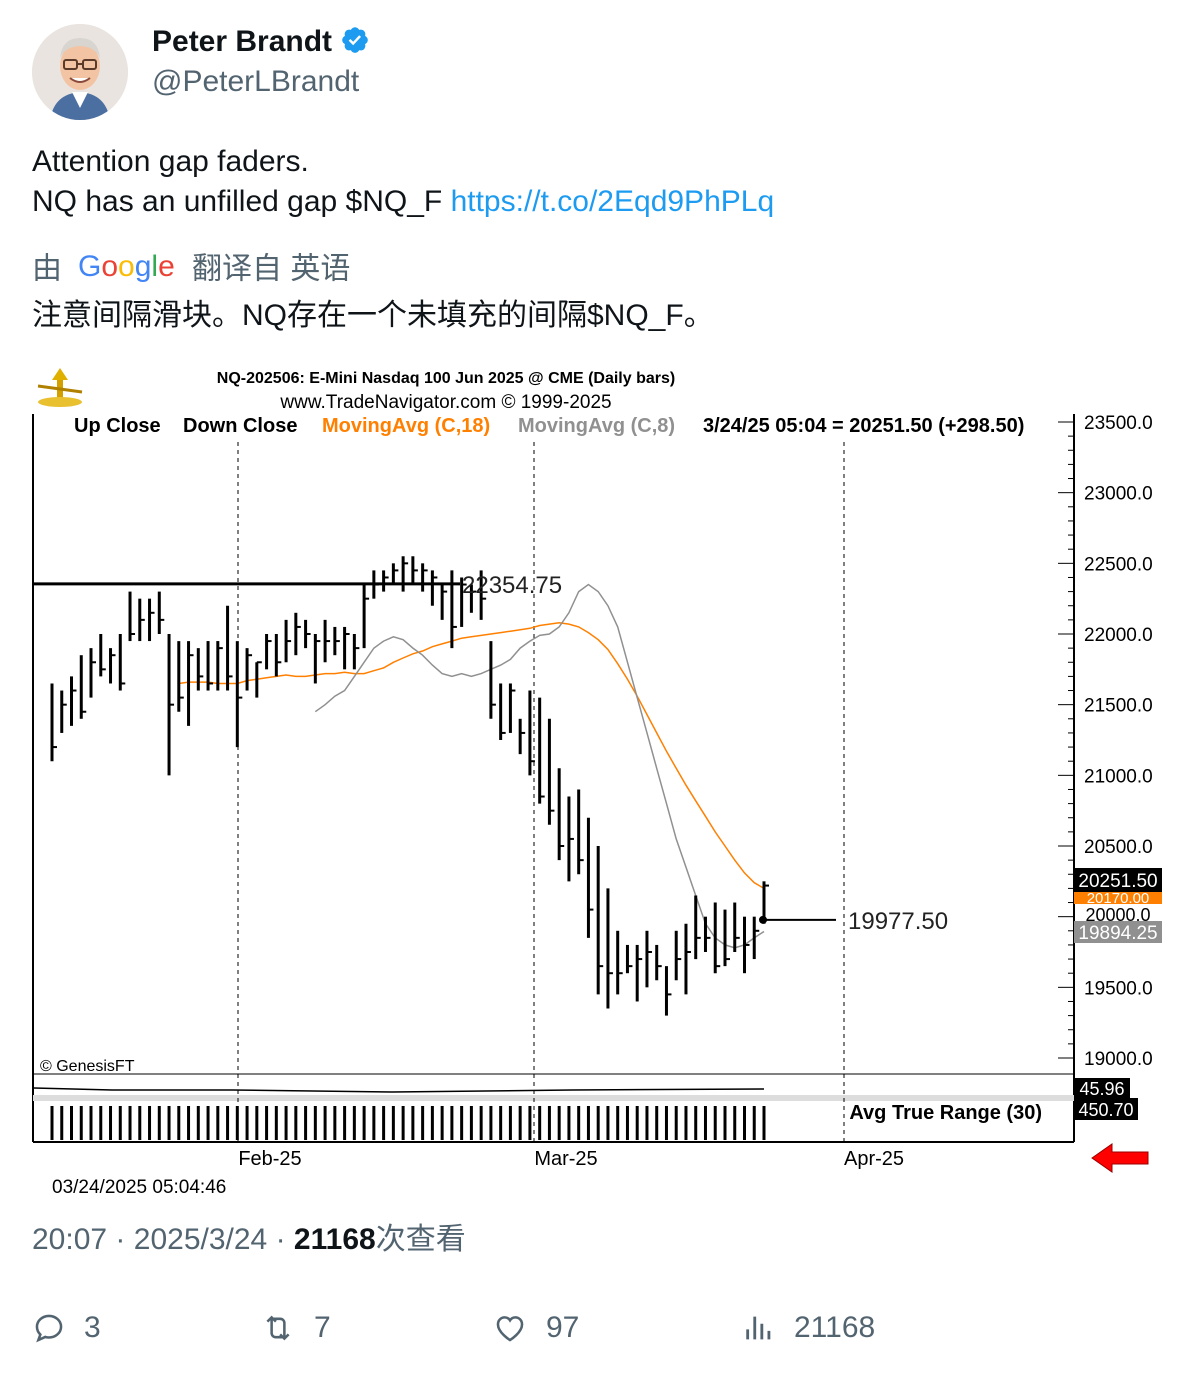  I want to click on heart-icon, so click(510, 1329).